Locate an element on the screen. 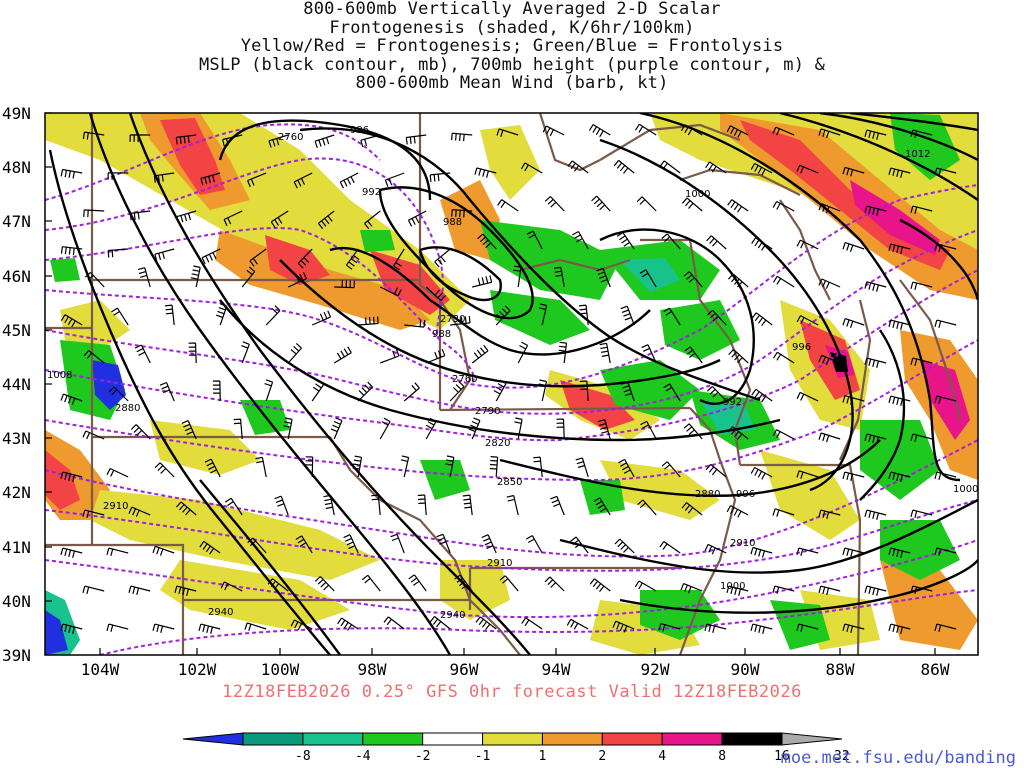 The height and width of the screenshot is (768, 1024). lon-label: 88W is located at coordinates (840, 669).